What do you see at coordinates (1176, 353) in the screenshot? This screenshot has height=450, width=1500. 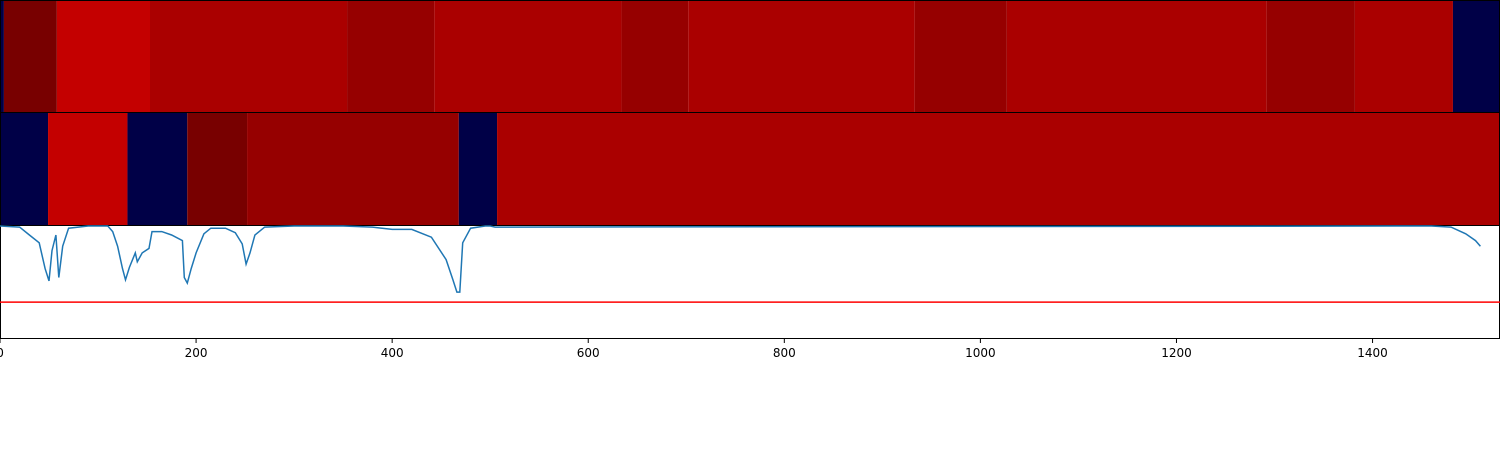 I see `x-tick-label-1200: 1200` at bounding box center [1176, 353].